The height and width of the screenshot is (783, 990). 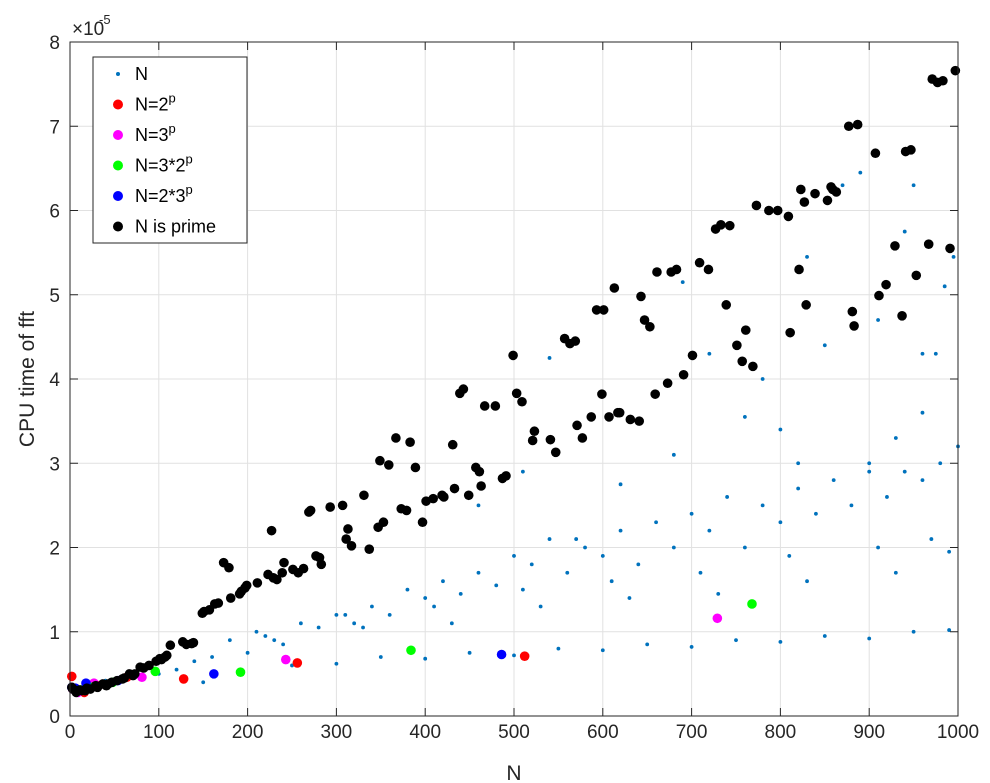 I want to click on y-tick-label: 7, so click(x=54, y=127).